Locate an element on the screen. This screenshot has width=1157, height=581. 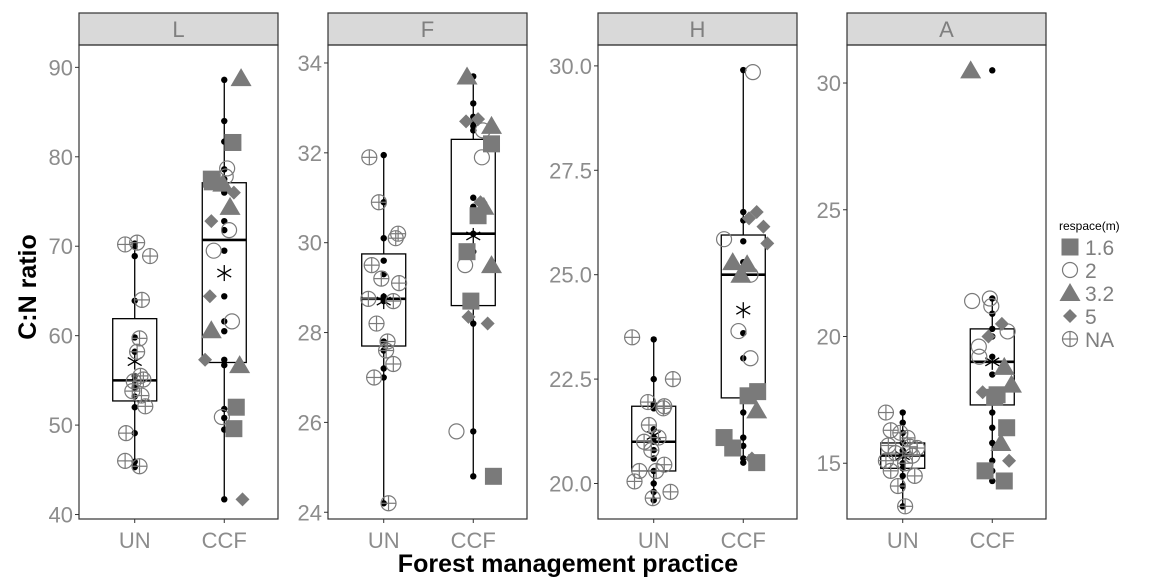
legend-item: 3.2 is located at coordinates (1086, 294).